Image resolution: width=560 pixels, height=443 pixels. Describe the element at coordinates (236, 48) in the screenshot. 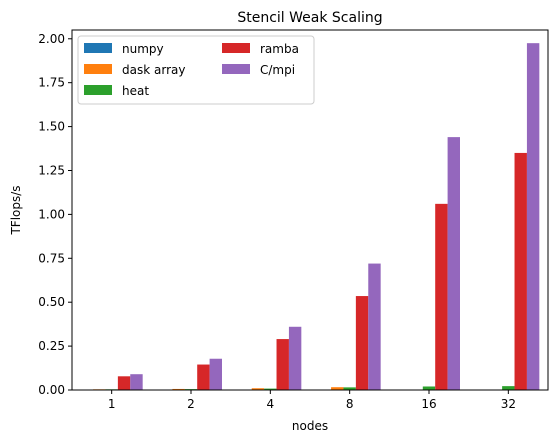

I see `legend-swatch-ramba` at that location.